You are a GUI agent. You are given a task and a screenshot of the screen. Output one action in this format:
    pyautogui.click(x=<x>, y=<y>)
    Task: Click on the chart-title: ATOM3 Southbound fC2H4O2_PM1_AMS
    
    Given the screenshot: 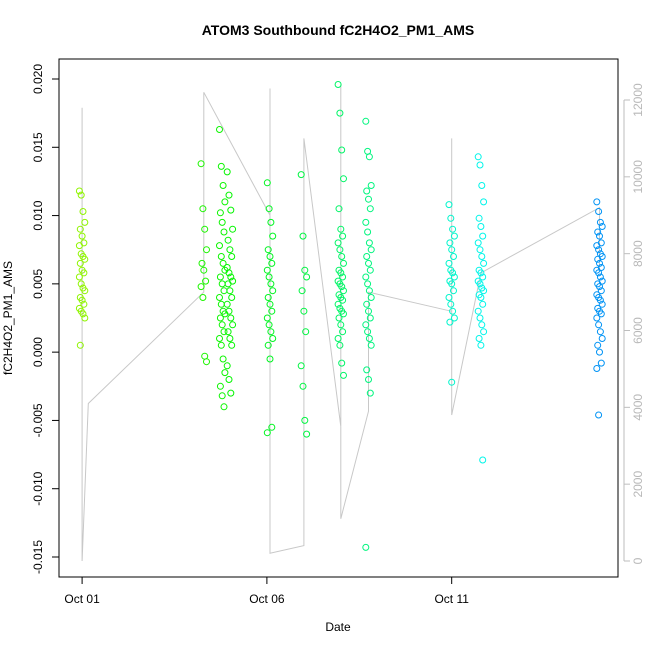 What is the action you would take?
    pyautogui.click(x=338, y=30)
    